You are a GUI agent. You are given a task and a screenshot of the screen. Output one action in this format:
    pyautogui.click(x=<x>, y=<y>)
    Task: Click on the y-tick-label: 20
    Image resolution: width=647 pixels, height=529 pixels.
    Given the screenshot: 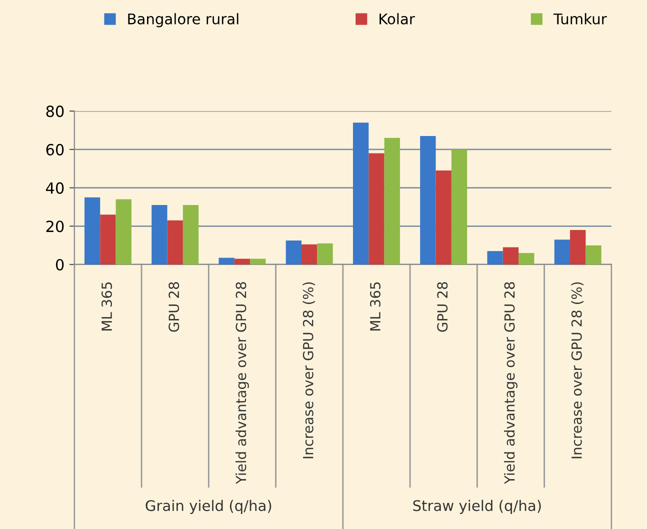 What is the action you would take?
    pyautogui.click(x=55, y=226)
    